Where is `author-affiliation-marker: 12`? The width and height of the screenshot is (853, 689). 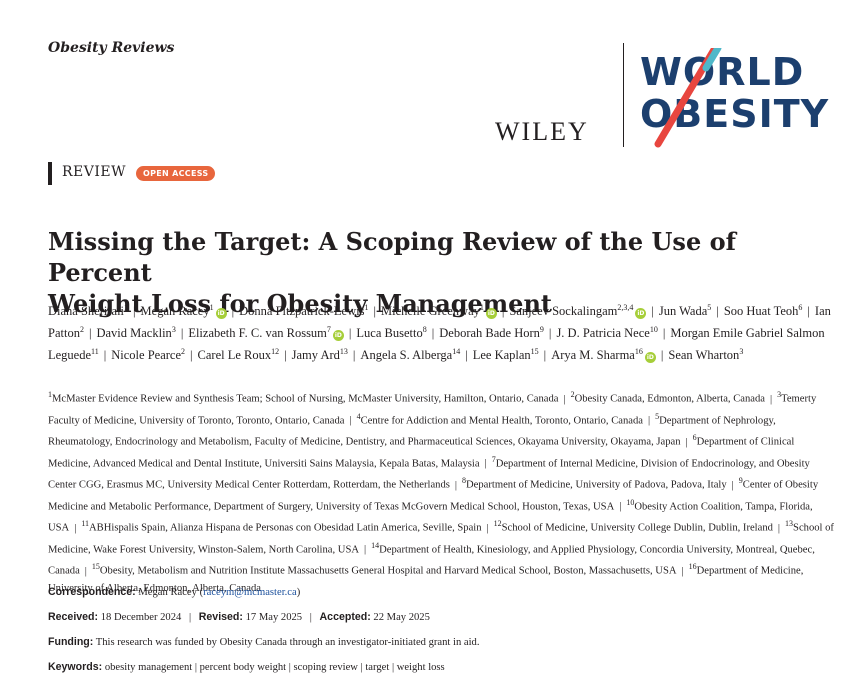
author-affiliation-marker: 12 is located at coordinates (275, 351).